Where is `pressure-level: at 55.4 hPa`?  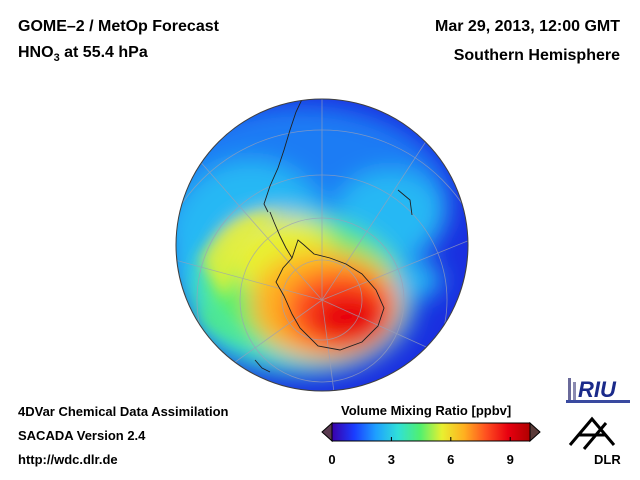
pressure-level: at 55.4 hPa is located at coordinates (103, 52).